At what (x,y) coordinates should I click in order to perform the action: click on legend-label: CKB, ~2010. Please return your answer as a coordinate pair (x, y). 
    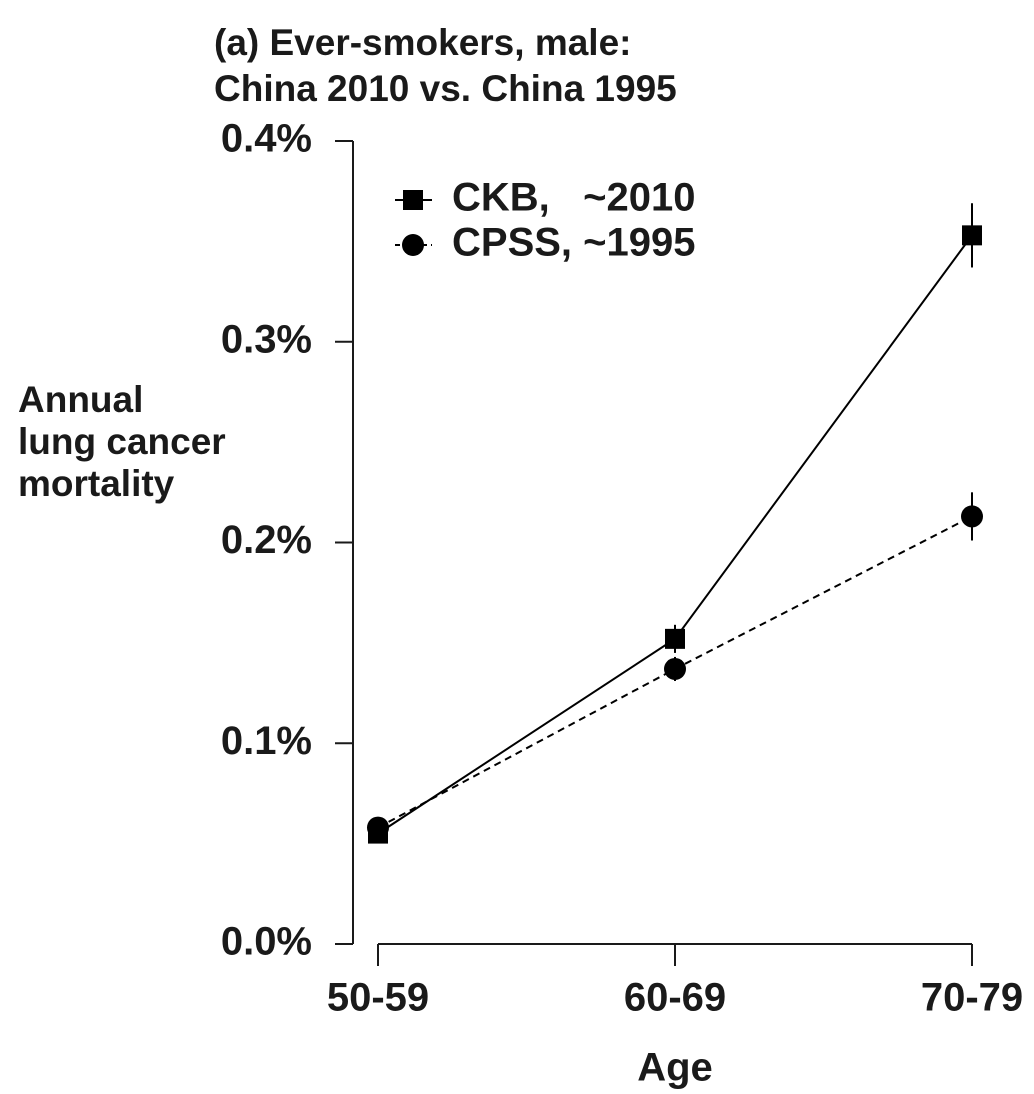
    Looking at the image, I should click on (573, 198).